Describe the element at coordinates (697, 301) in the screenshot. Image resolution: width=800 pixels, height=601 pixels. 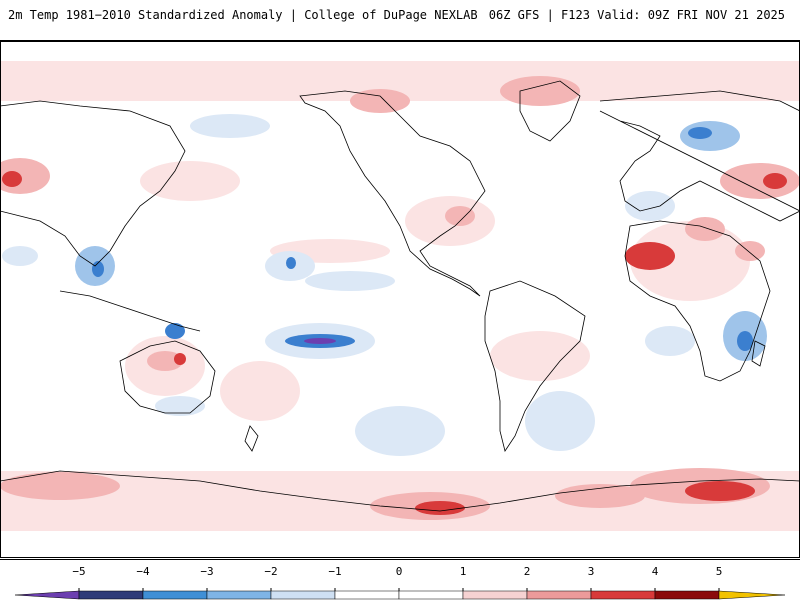
I see `africa-outline` at that location.